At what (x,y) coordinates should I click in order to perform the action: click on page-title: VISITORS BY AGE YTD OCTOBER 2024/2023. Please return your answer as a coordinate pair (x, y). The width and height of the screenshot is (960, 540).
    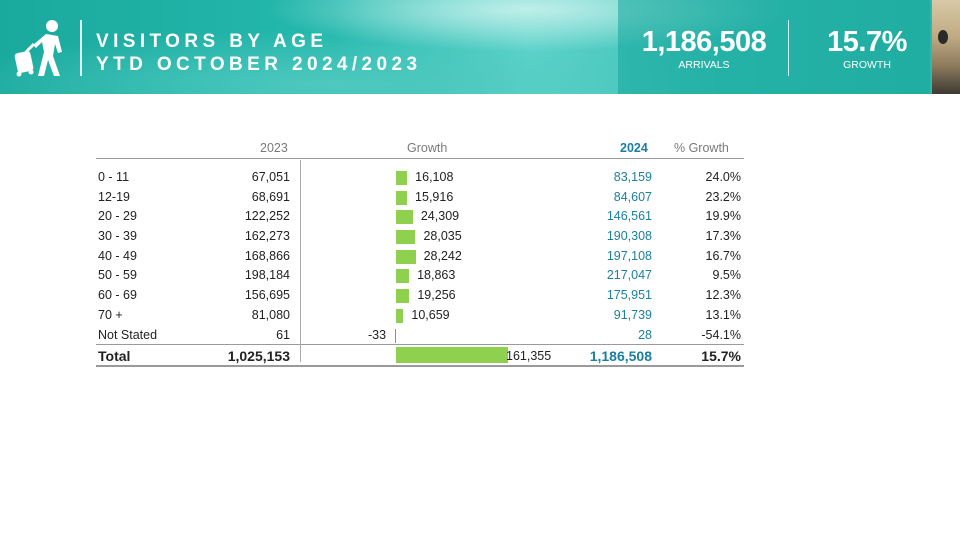
    Looking at the image, I should click on (258, 53).